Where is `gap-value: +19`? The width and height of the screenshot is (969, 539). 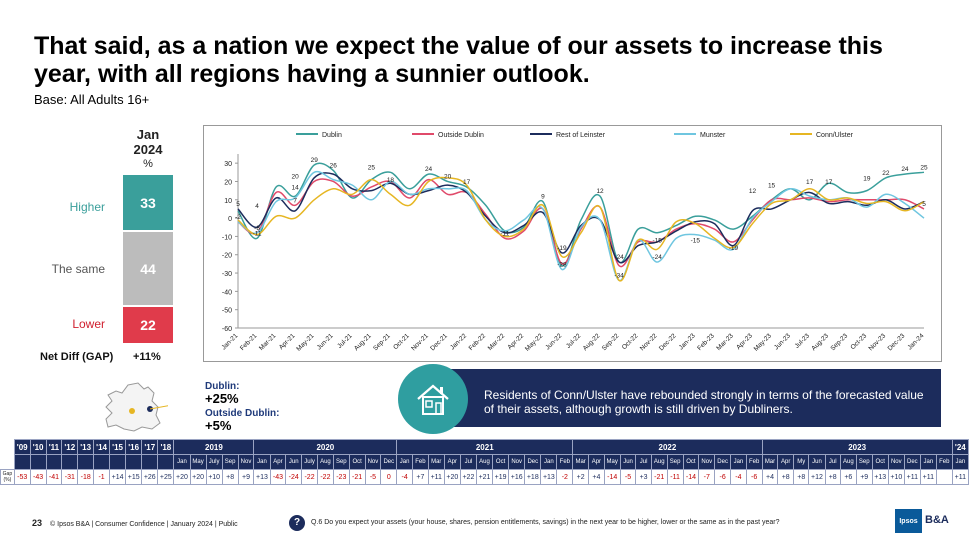
gap-value: +19 is located at coordinates (501, 477).